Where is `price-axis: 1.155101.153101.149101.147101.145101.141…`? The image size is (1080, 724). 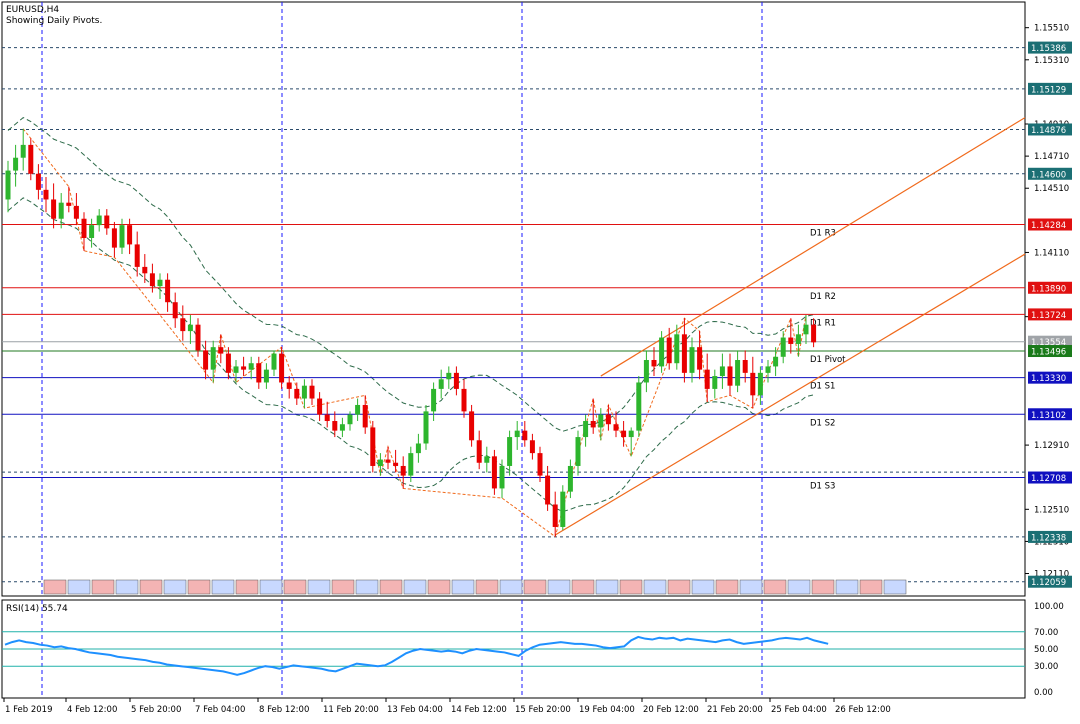
price-axis: 1.155101.153101.149101.147101.145101.141… is located at coordinates (1047, 302).